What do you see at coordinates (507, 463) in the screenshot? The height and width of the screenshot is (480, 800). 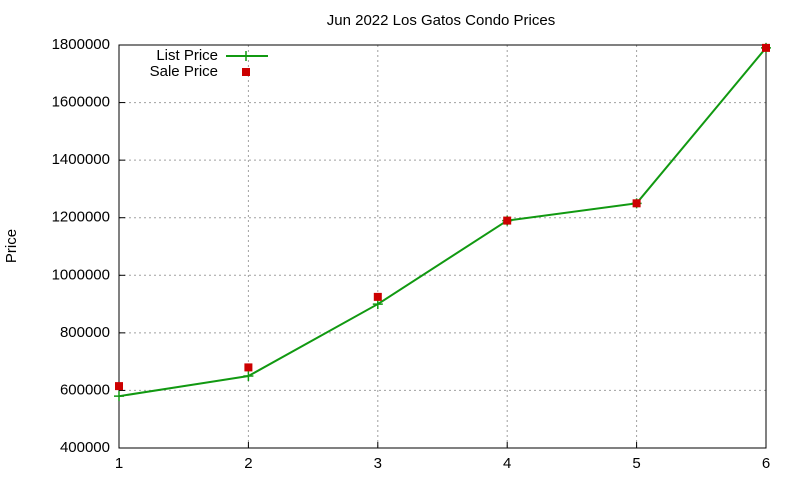 I see `x-tick-label: 4` at bounding box center [507, 463].